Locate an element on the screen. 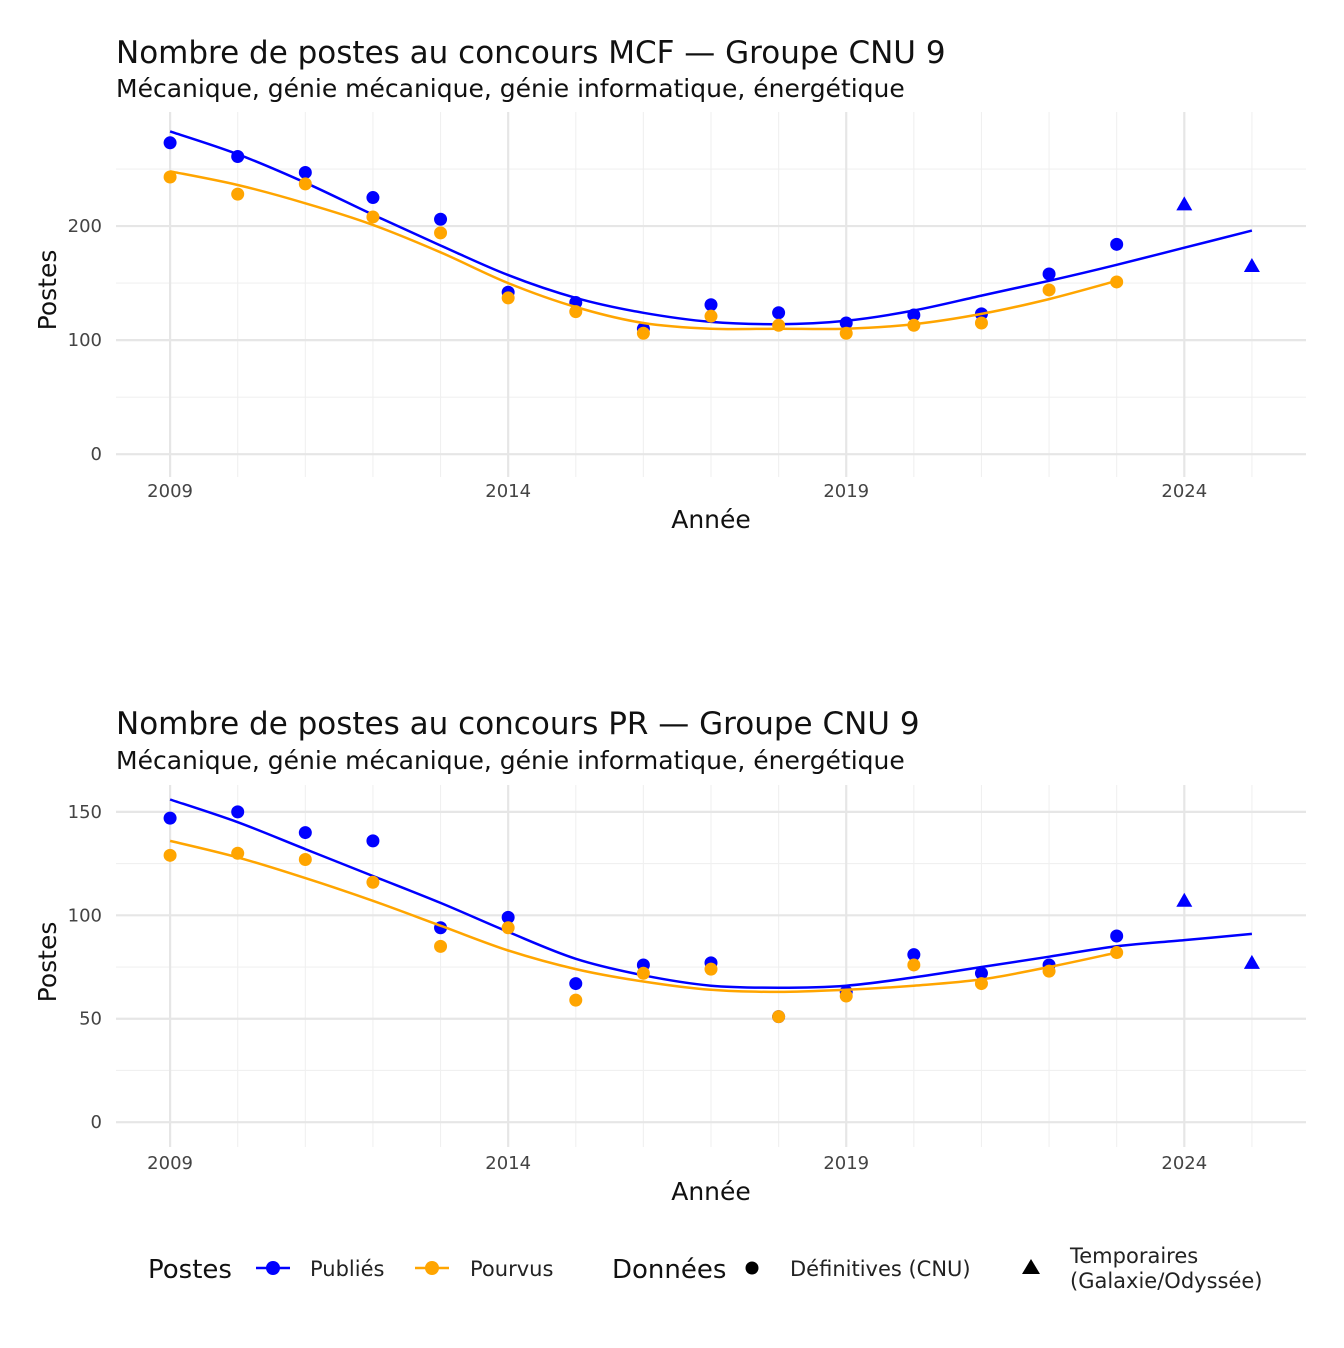  legend-dot-publies is located at coordinates (273, 1268).